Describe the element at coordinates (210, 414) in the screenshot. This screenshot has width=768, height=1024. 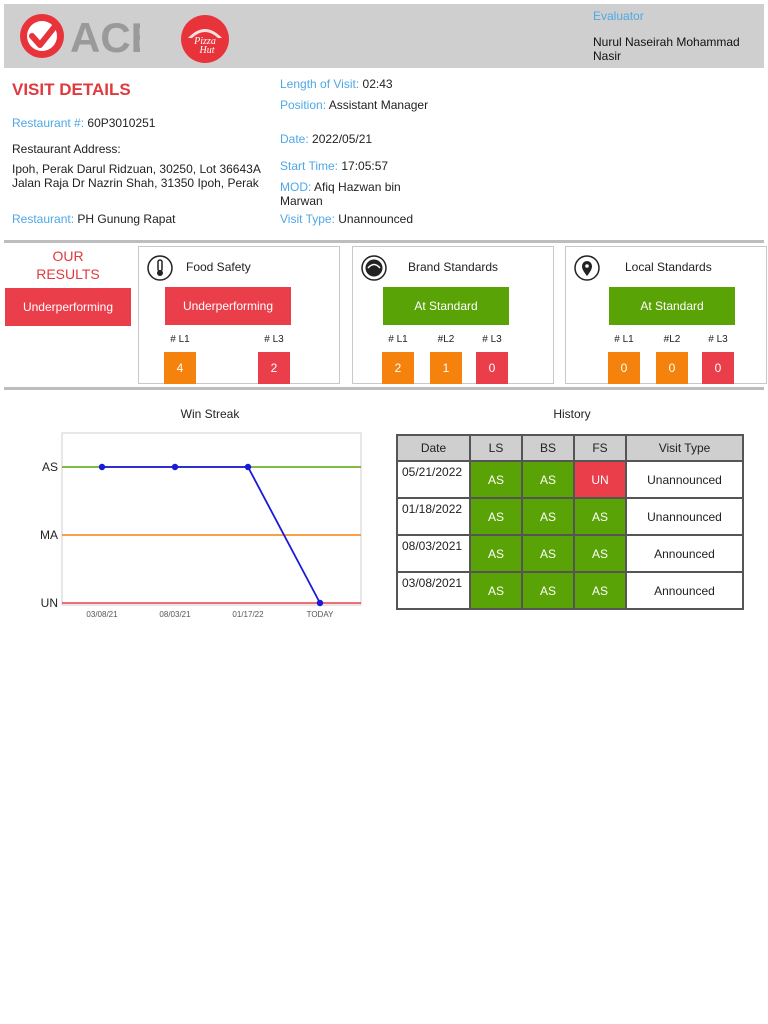
I see `chart-title: Win Streak` at that location.